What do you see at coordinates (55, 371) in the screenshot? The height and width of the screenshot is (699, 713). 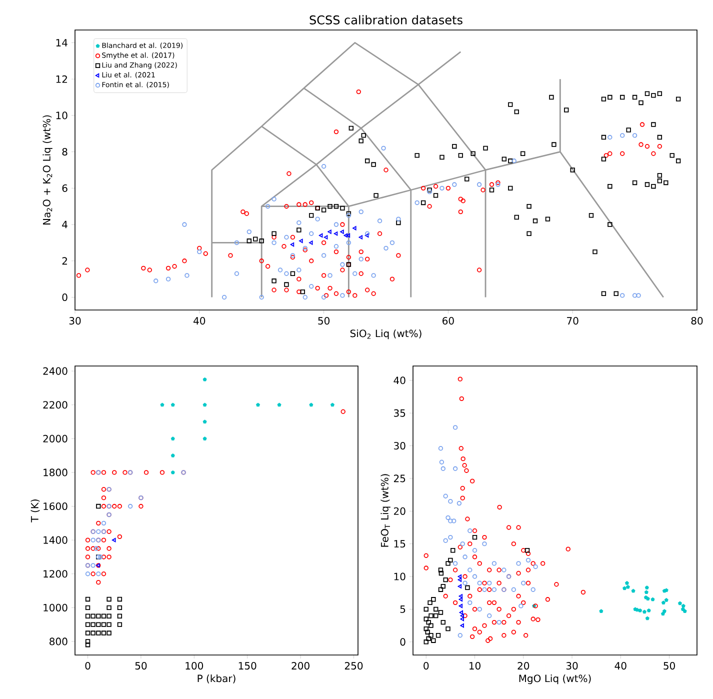 I see `y-tick-label: 2400` at bounding box center [55, 371].